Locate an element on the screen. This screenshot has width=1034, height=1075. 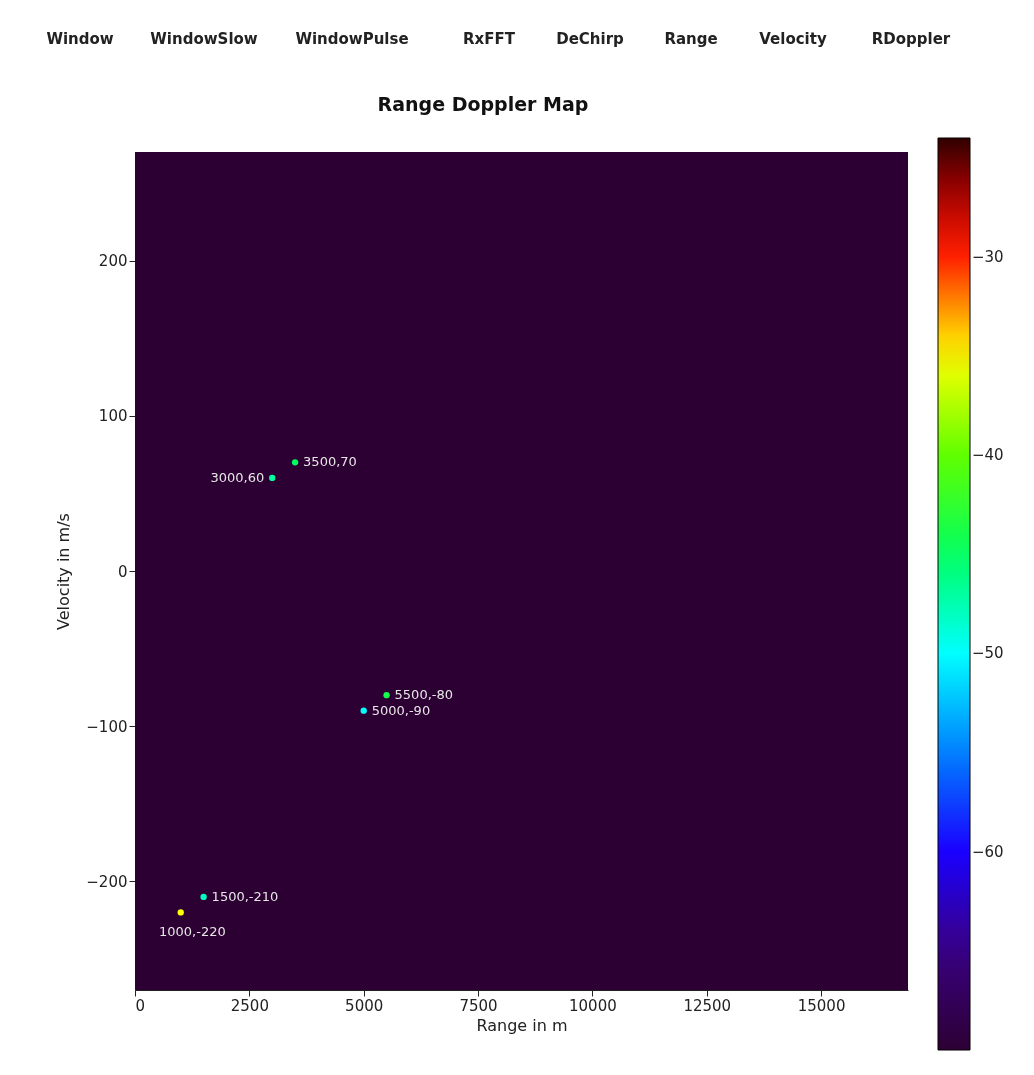
x-tick-label: 0 is located at coordinates (140, 1005).